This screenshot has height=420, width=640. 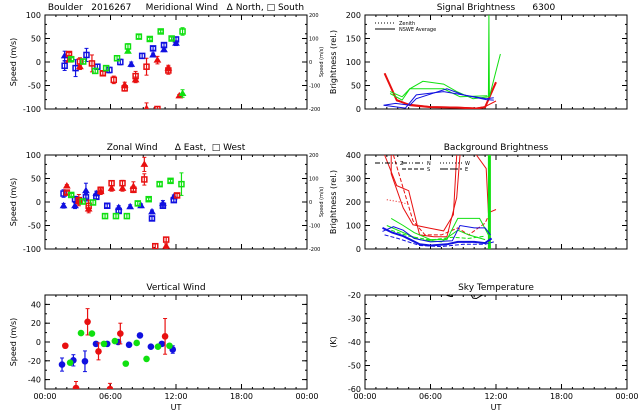 I want to click on series-line-green, so click(x=445, y=57).